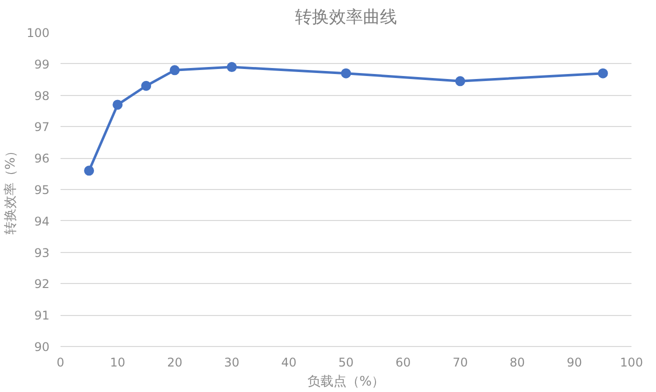 Image resolution: width=656 pixels, height=392 pixels. What do you see at coordinates (346, 382) in the screenshot?
I see `x-axis-title: 负载点（%）` at bounding box center [346, 382].